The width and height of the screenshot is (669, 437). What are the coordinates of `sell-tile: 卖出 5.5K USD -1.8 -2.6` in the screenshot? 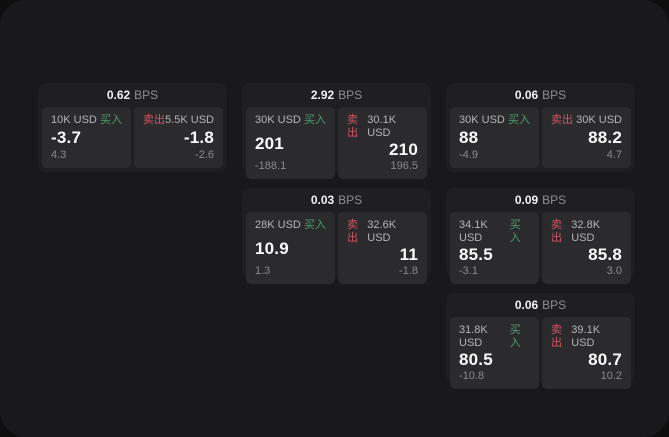 It's located at (178, 137).